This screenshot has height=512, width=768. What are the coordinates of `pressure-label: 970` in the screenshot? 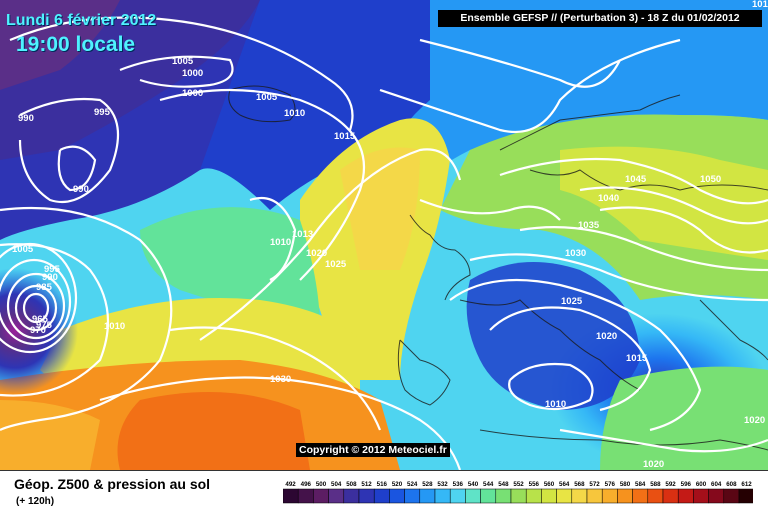 It's located at (38, 330).